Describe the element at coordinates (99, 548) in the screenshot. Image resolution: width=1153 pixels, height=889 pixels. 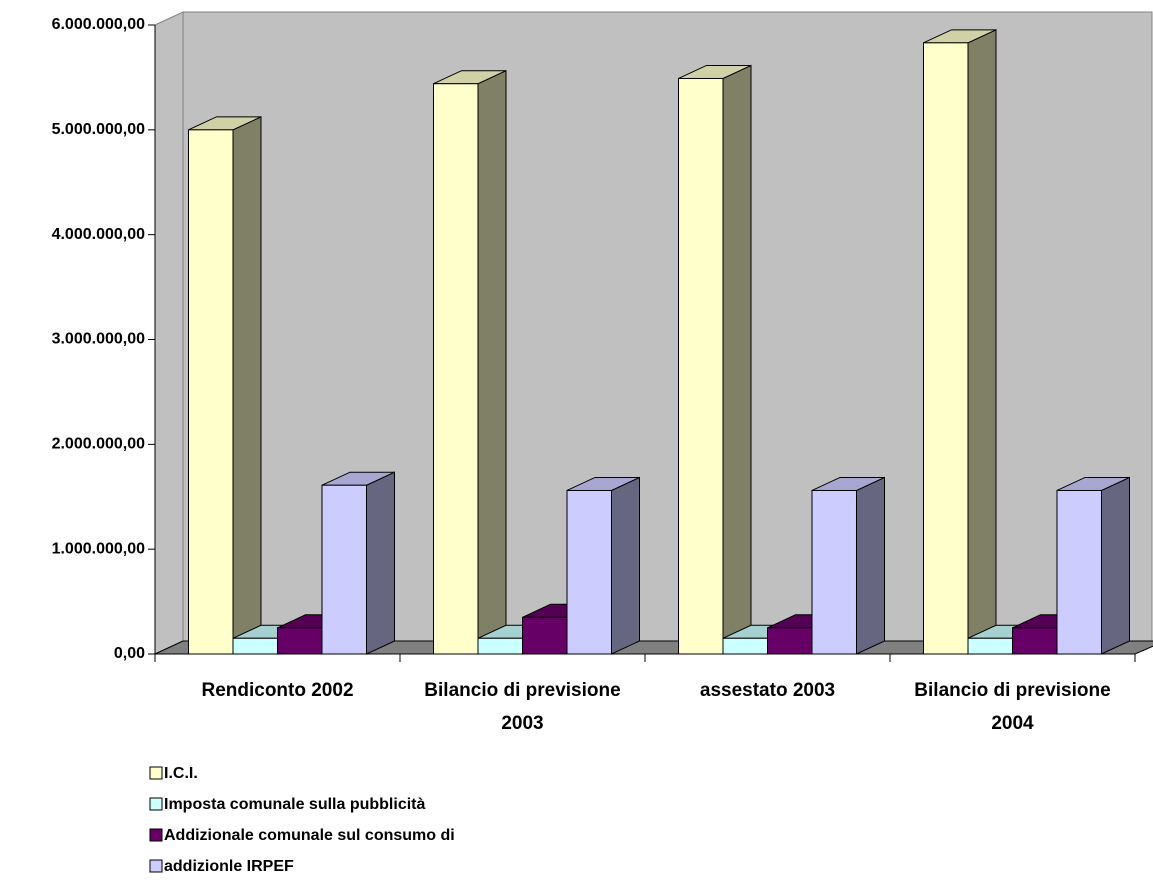
I see `y-tick-label: 1.000.000,00` at that location.